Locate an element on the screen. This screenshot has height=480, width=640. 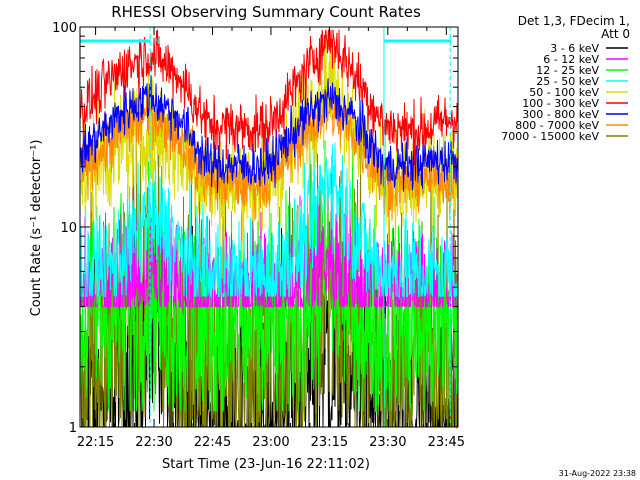
footer-date: 31-Aug-2022 23:38 is located at coordinates (597, 473).